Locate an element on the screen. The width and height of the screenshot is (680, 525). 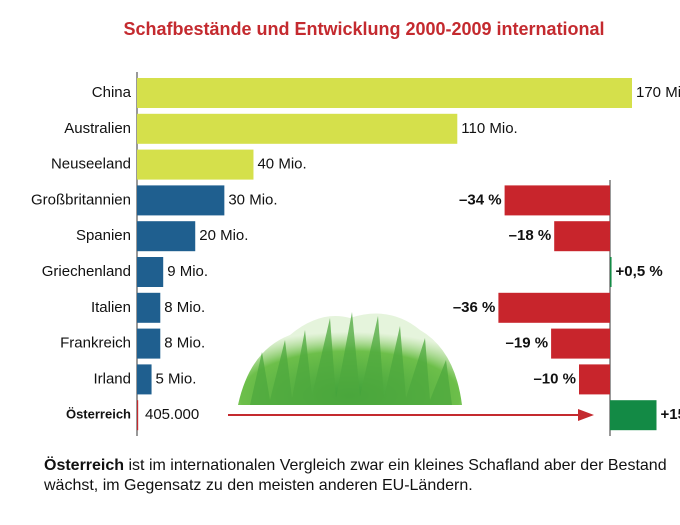
value-label: 40 Mio. is located at coordinates (281, 164).